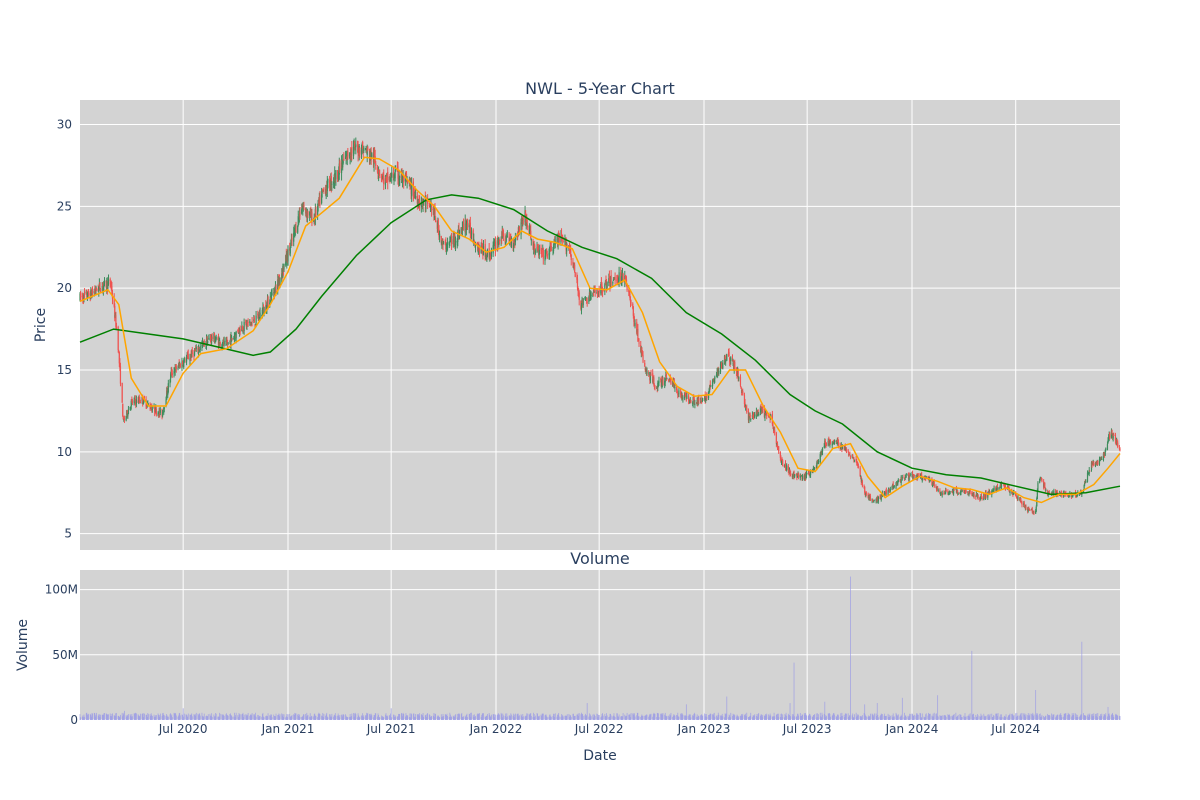 The width and height of the screenshot is (1200, 800). Describe the element at coordinates (183, 729) in the screenshot. I see `x-tick-label: Jul 2020` at that location.